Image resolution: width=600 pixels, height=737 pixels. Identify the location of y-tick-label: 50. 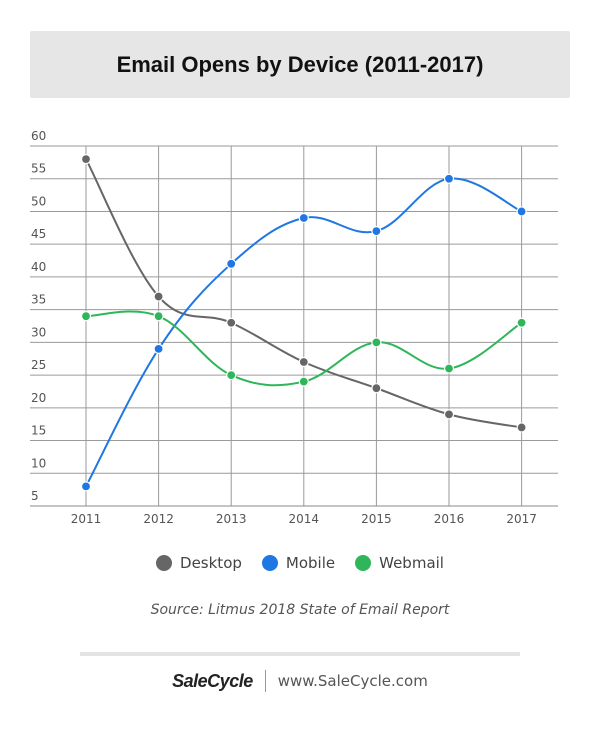
(38, 201).